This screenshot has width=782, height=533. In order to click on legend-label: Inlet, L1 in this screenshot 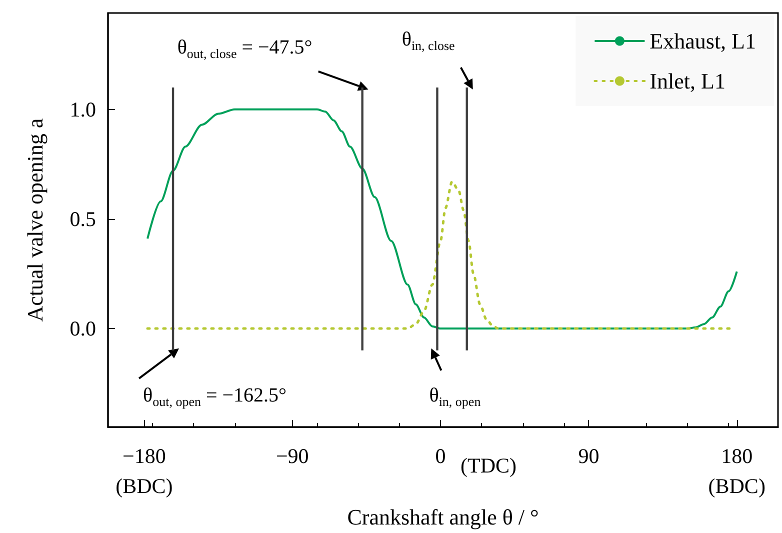, I will do `click(688, 81)`.